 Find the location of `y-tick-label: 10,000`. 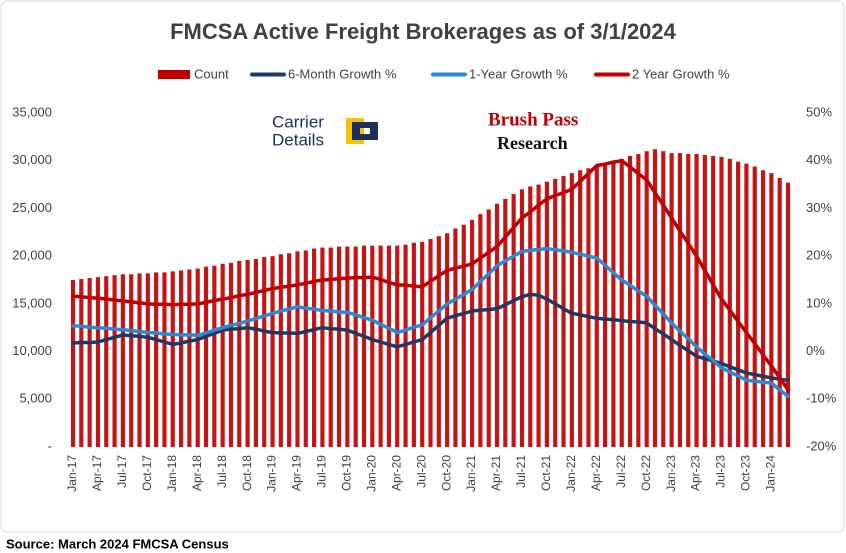

y-tick-label: 10,000 is located at coordinates (32, 350).